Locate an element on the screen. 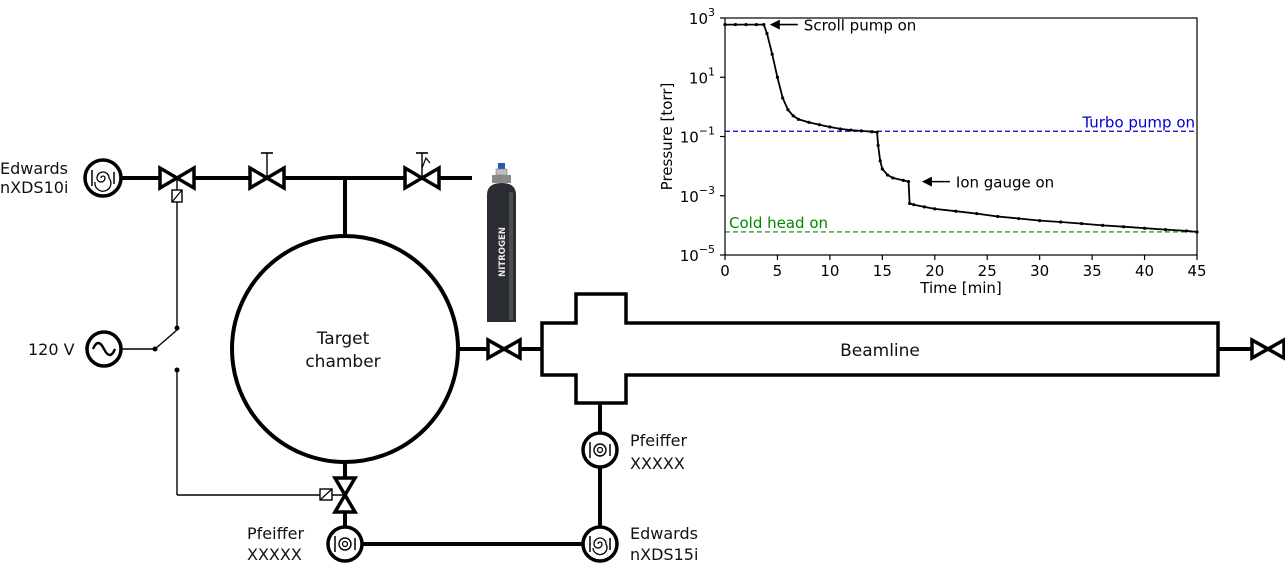 The height and width of the screenshot is (564, 1285). x-tick-label: 45 is located at coordinates (1196, 271).